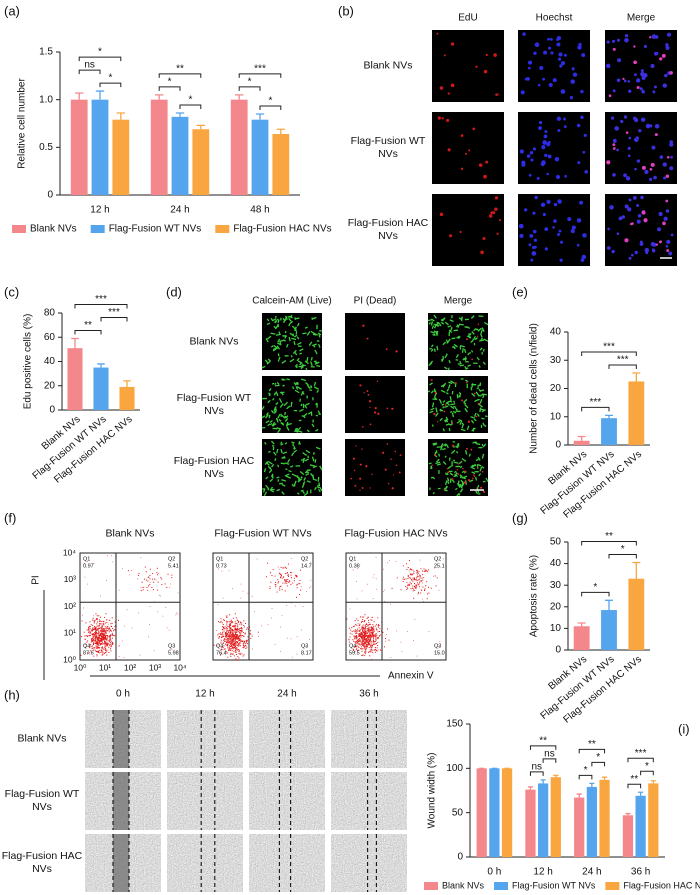  Describe the element at coordinates (190, 100) in the screenshot. I see `significance-label: *` at that location.